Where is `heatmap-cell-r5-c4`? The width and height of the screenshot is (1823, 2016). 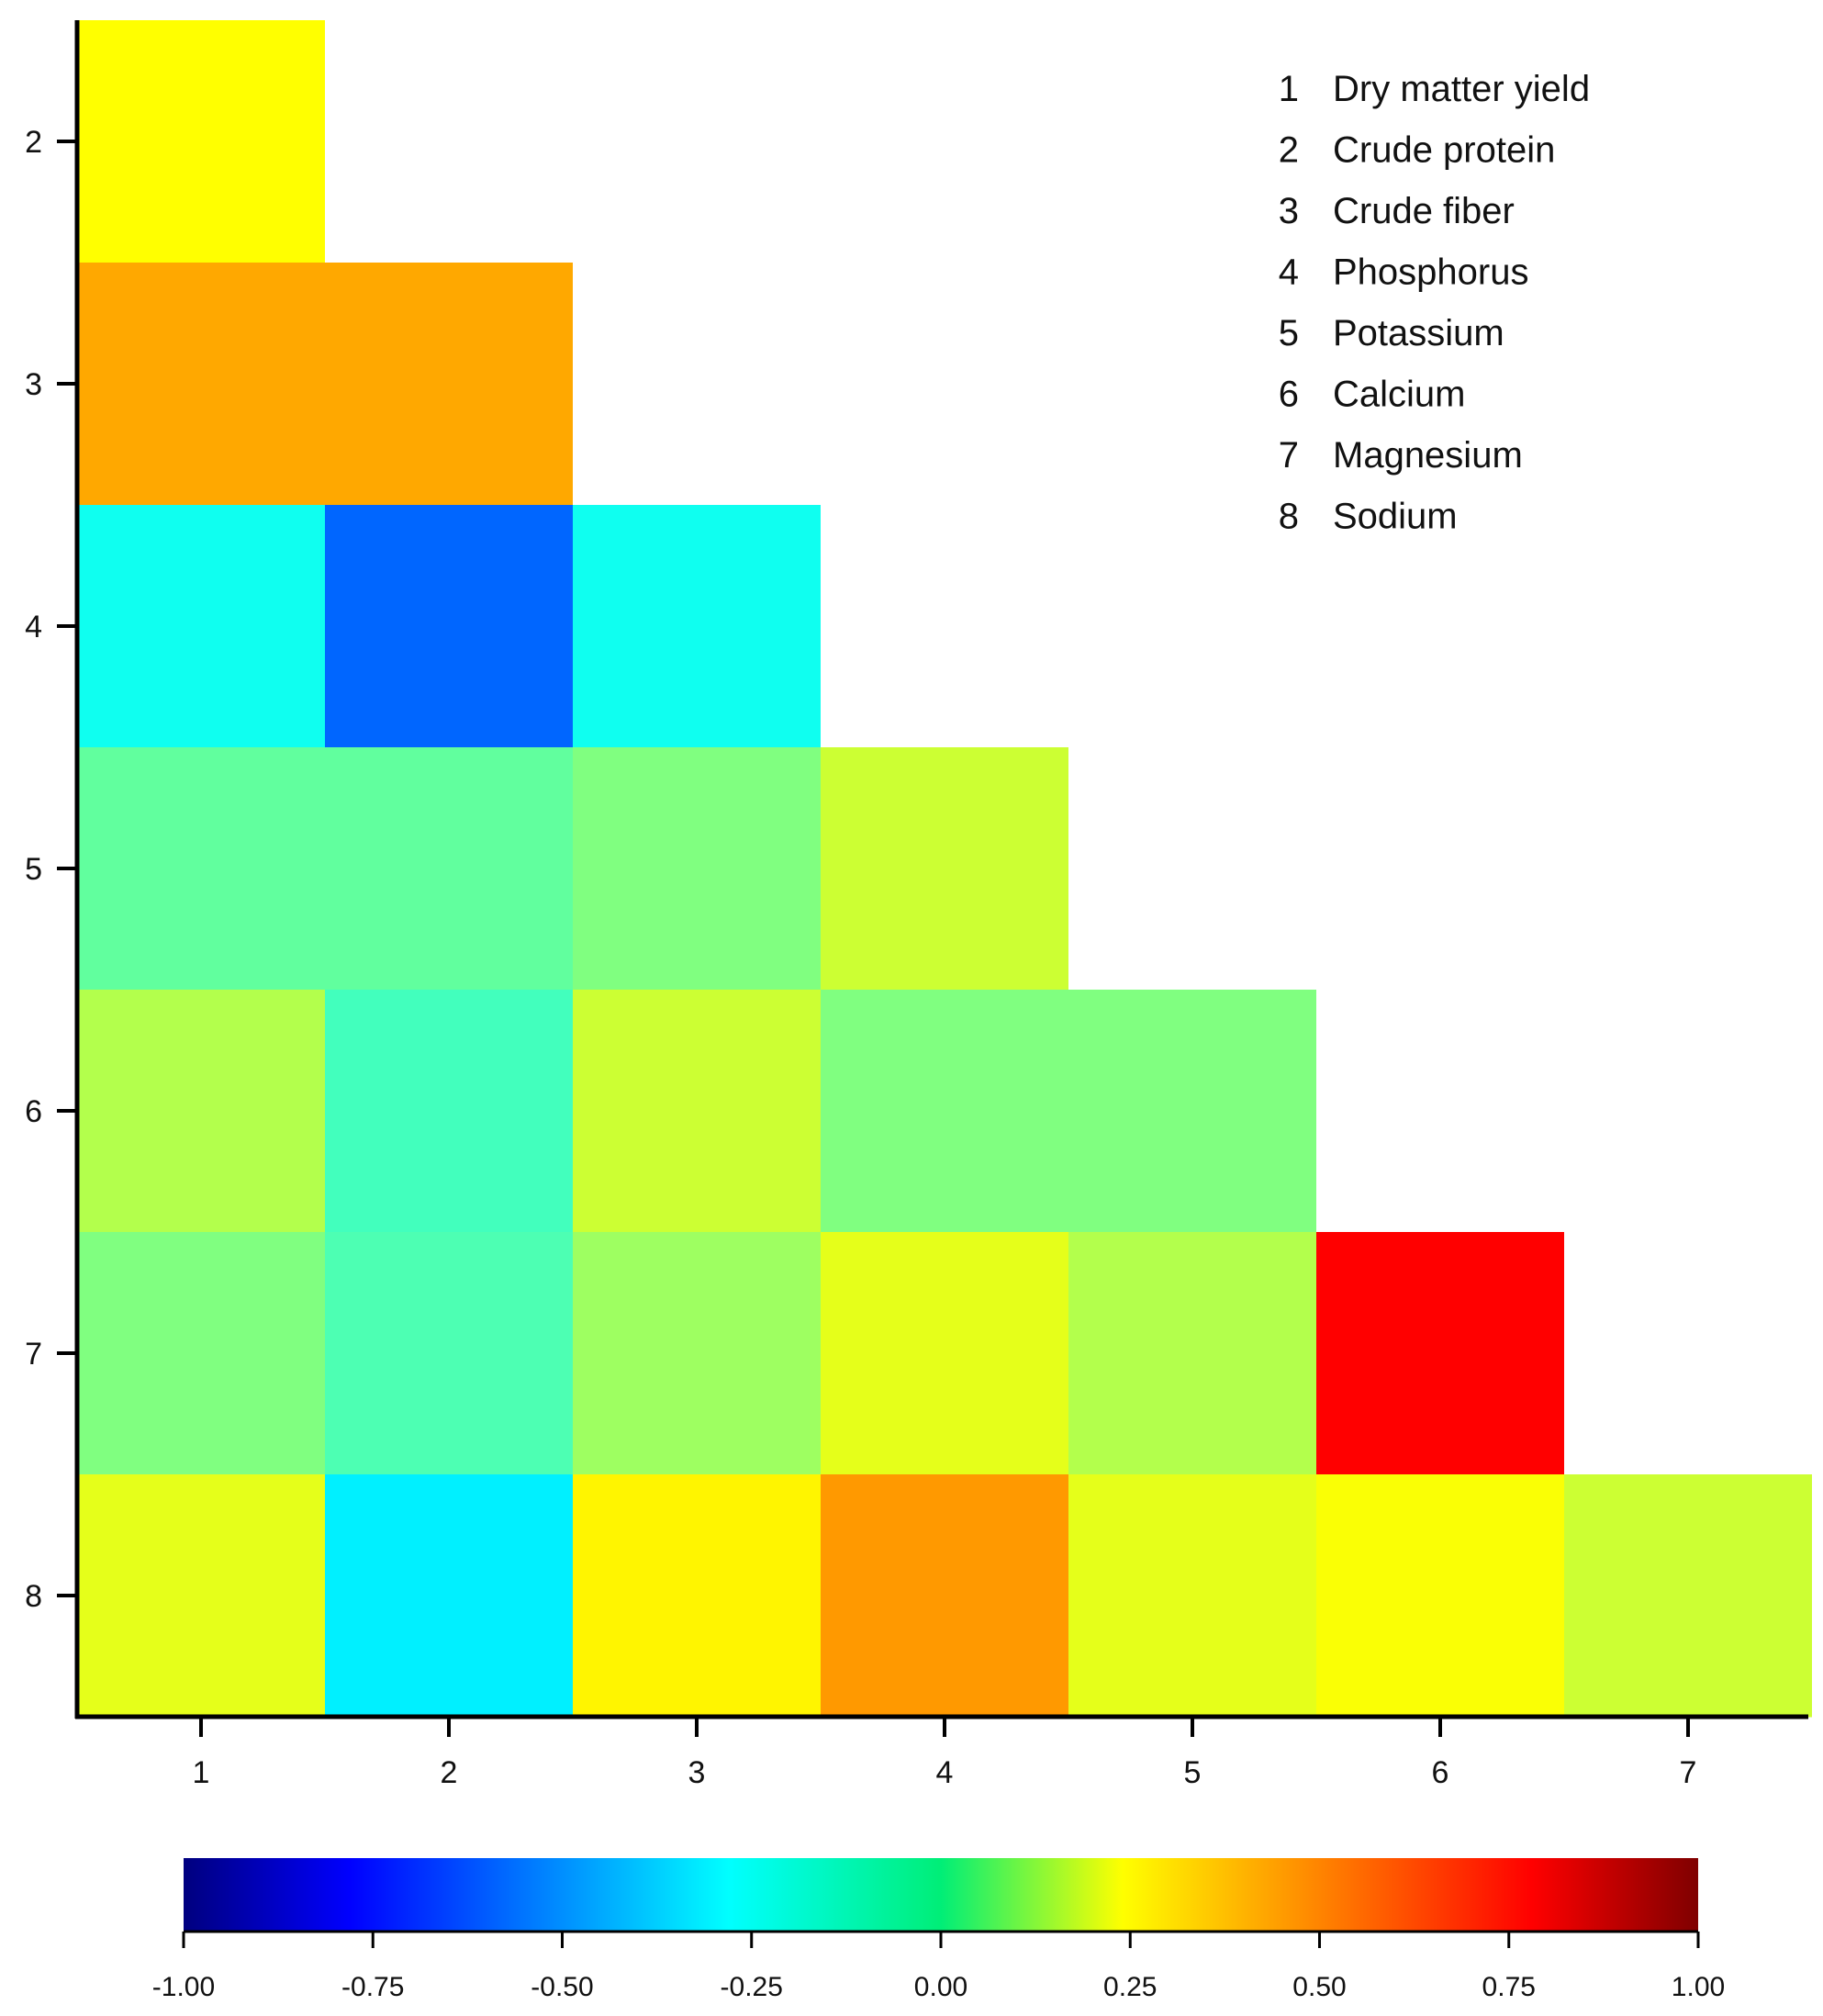
heatmap-cell-r5-c4 is located at coordinates (945, 869).